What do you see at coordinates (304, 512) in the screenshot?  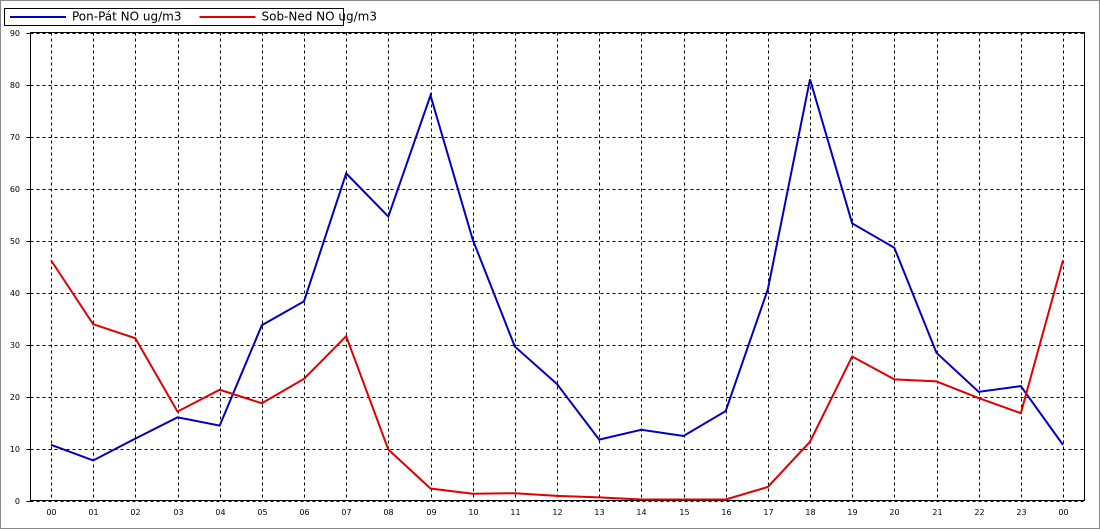 I see `x-tick-label: 06` at bounding box center [304, 512].